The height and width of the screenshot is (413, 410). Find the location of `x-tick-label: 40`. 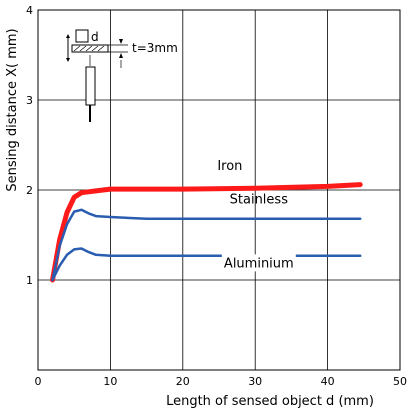

x-tick-label: 40 is located at coordinates (328, 381).